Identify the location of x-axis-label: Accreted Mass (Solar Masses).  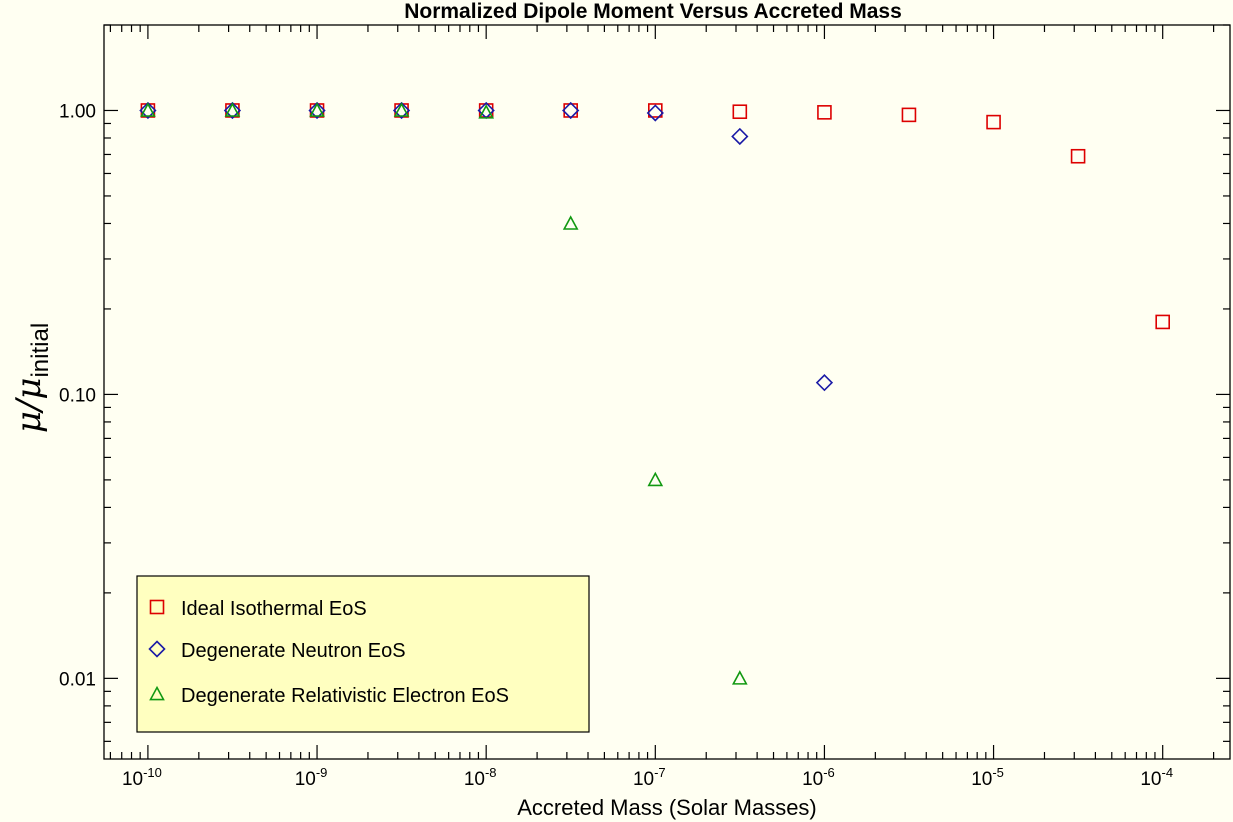
(667, 807).